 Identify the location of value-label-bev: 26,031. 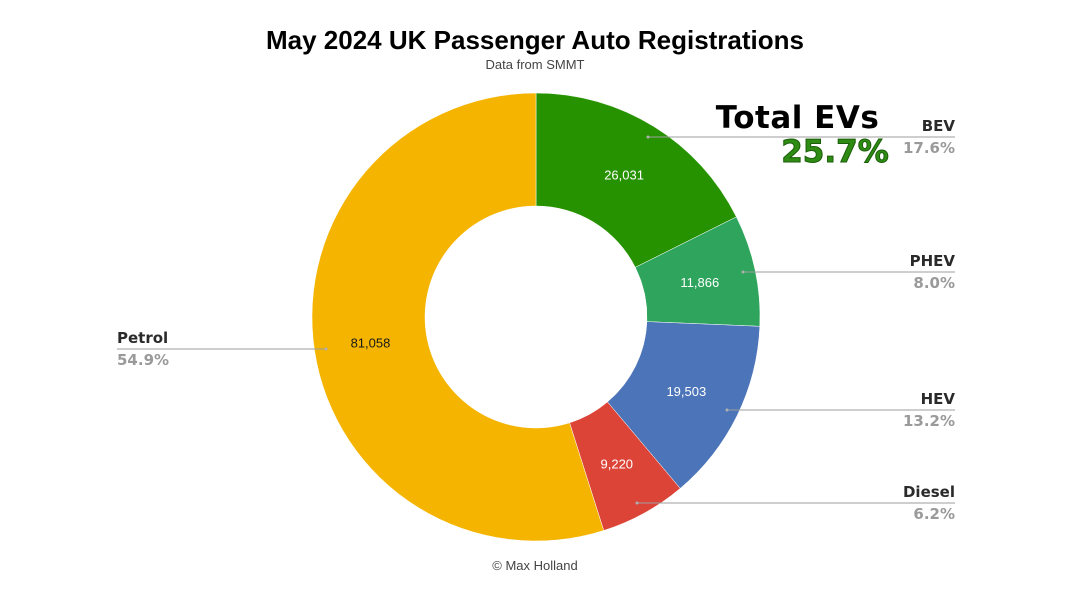
(624, 175).